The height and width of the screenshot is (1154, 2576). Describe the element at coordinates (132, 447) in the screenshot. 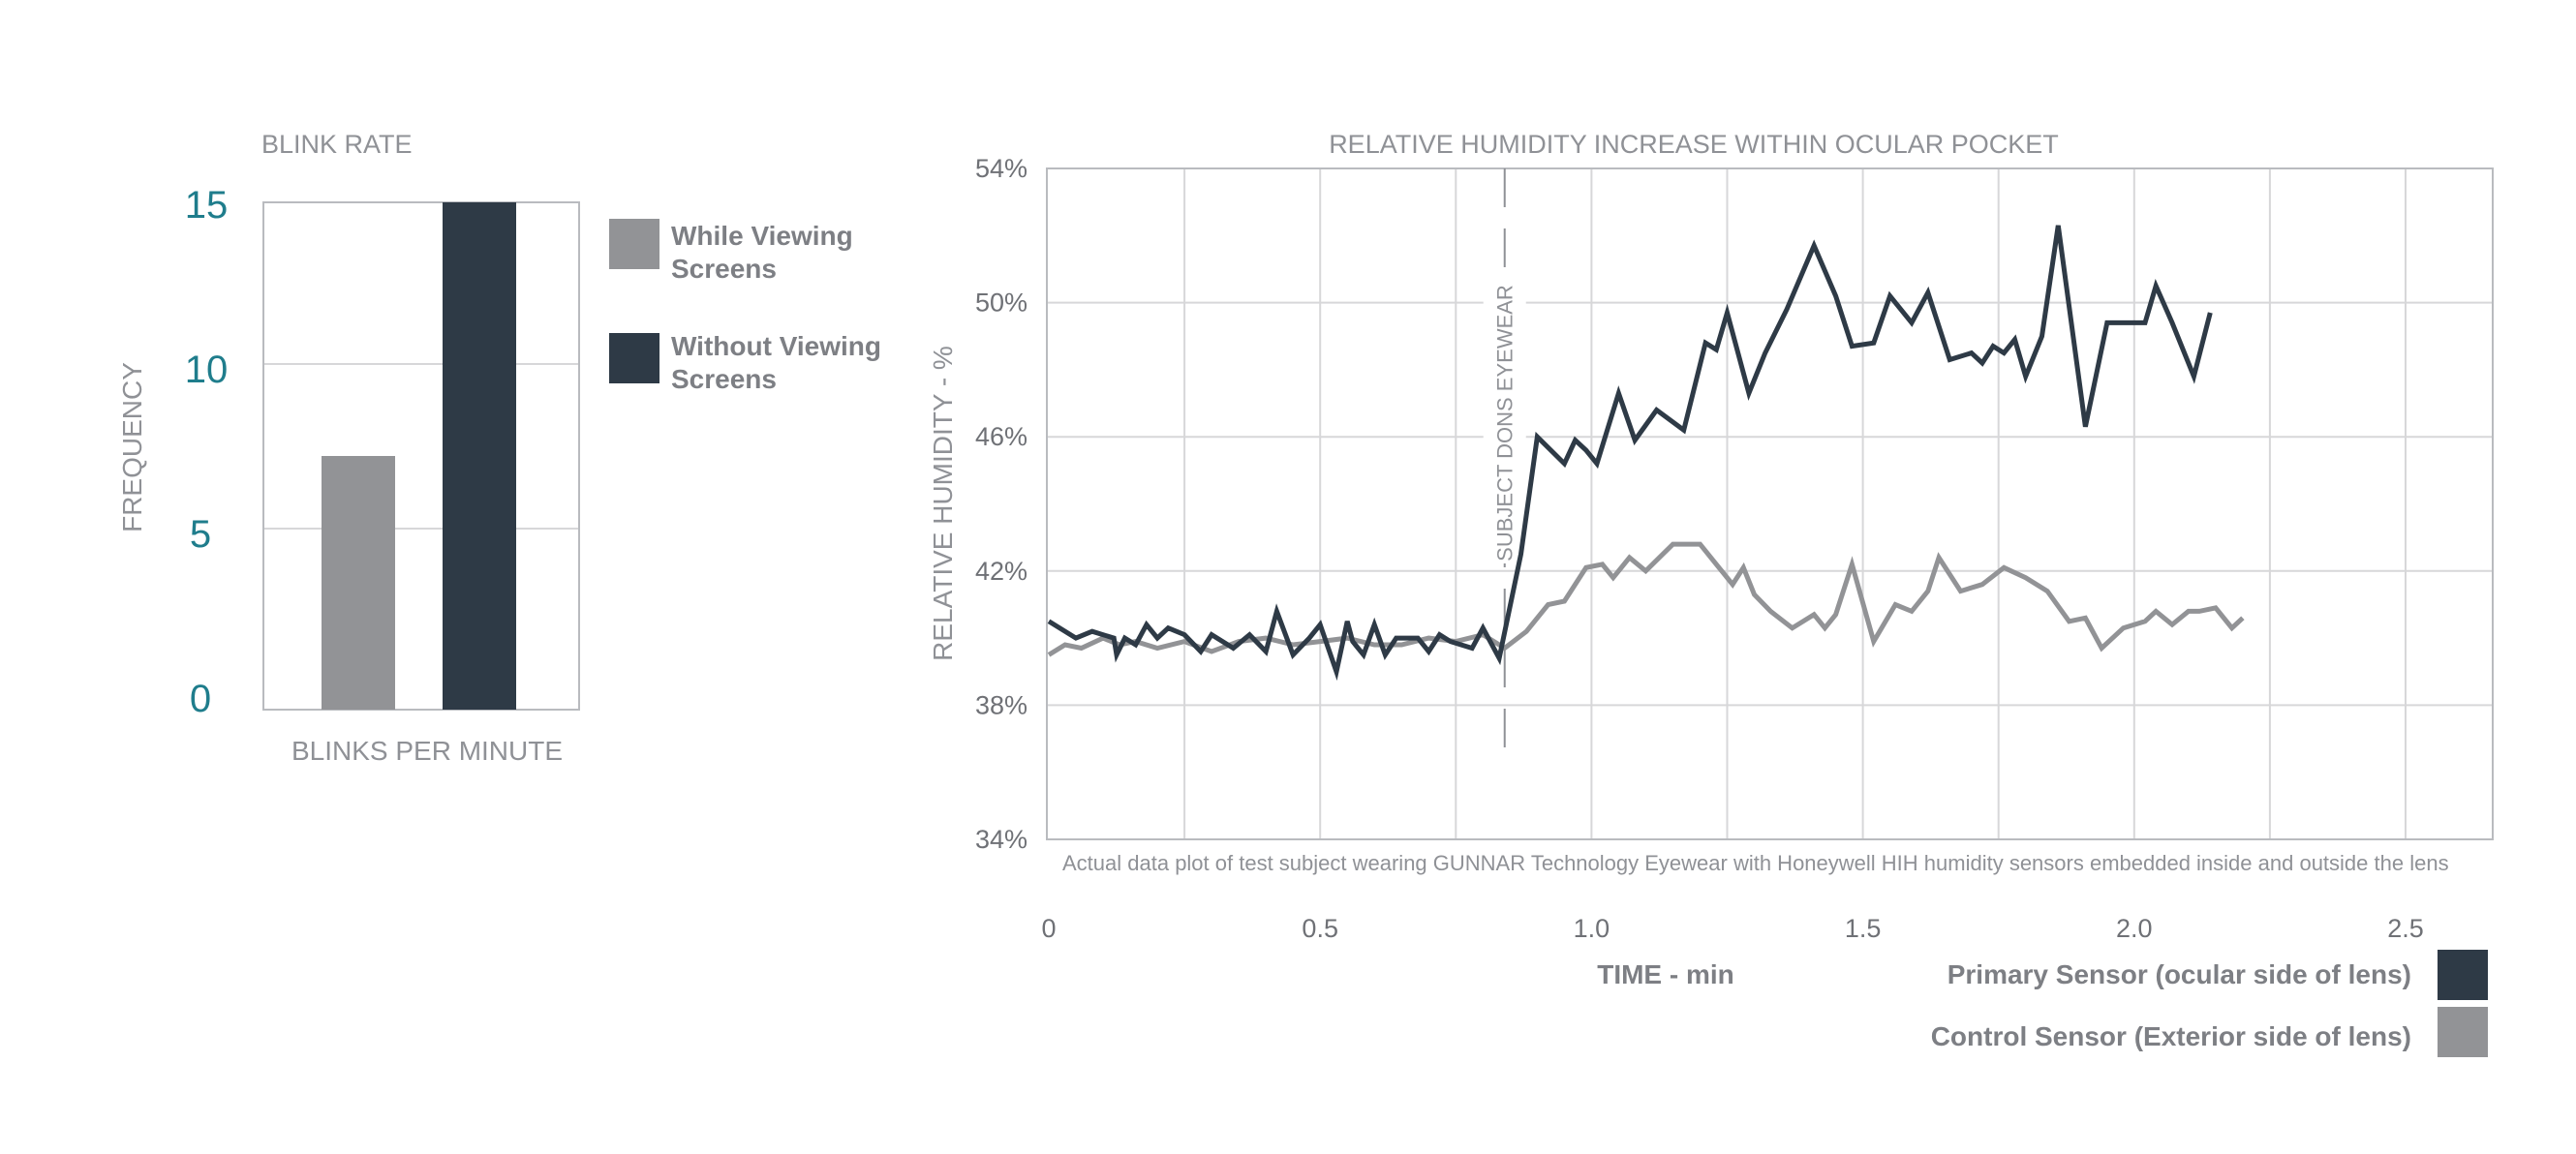

I see `bar-y-axis-label: FREQUENCY` at that location.